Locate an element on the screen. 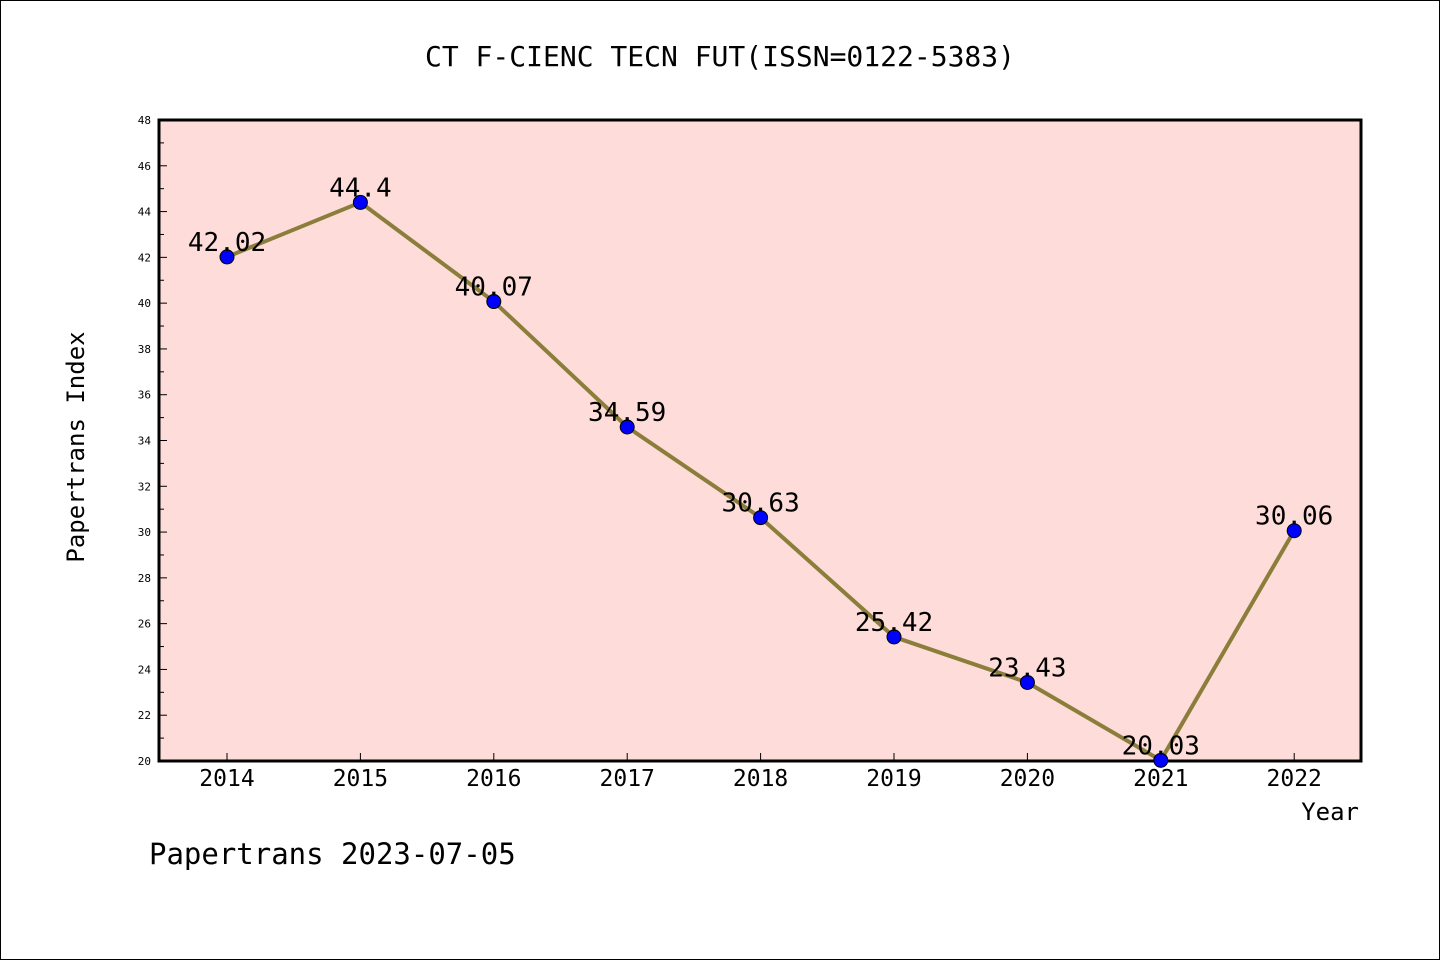 This screenshot has width=1440, height=960. x-tick-label: 2014 is located at coordinates (226, 779).